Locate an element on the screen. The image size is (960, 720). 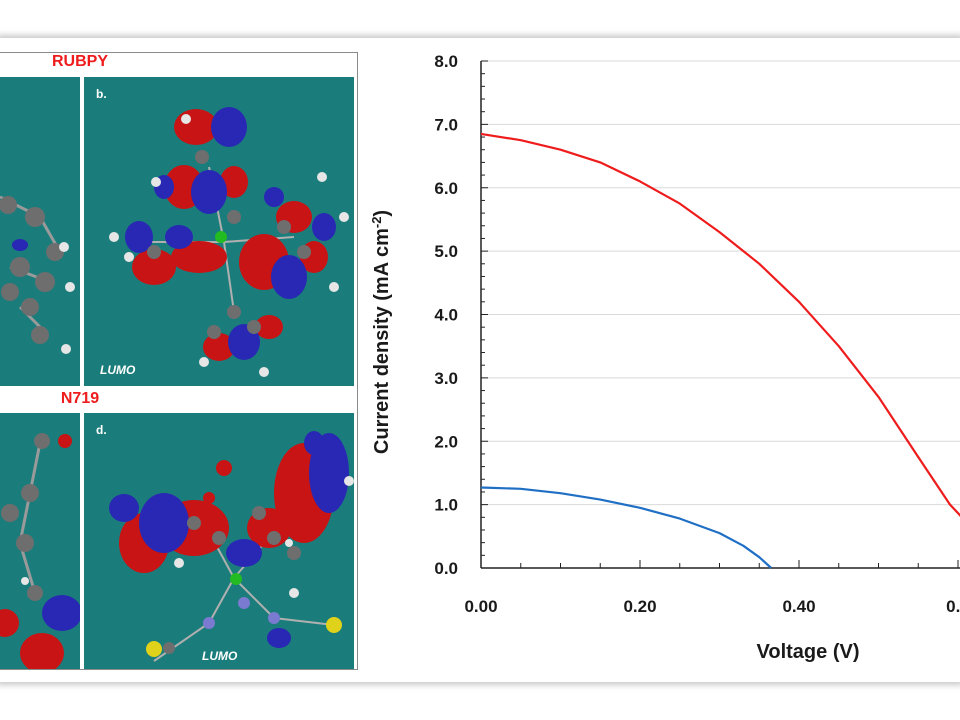
x-tick-label-3: 0.6 is located at coordinates (953, 606).